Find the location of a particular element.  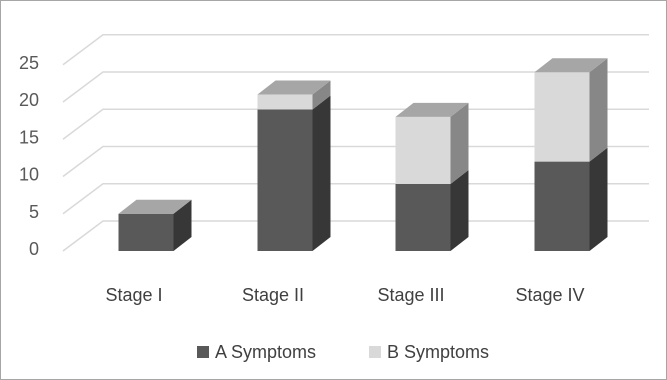

legend: A Symptoms B Symptoms is located at coordinates (343, 352).